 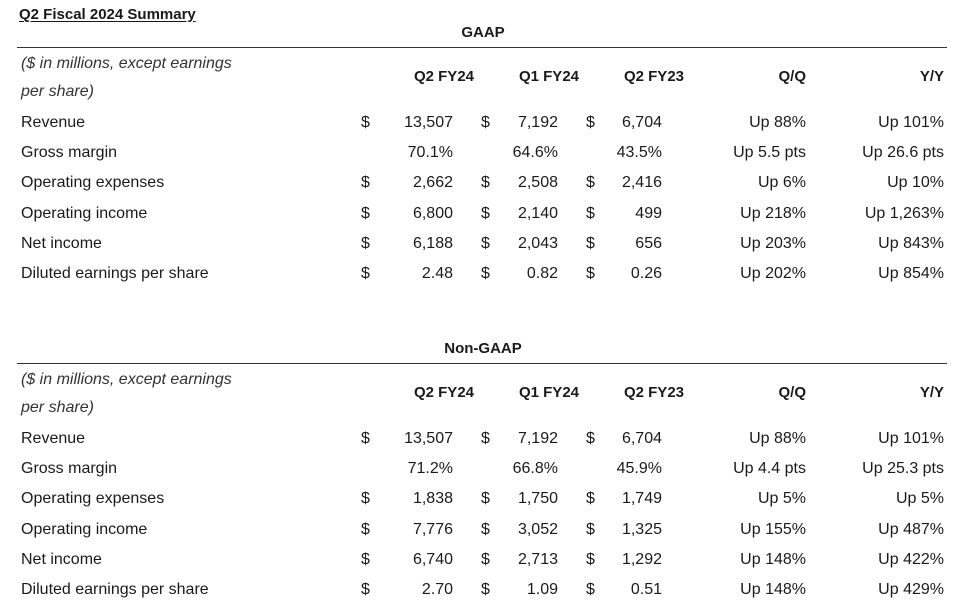 What do you see at coordinates (773, 213) in the screenshot?
I see `qq-change: Up 218%` at bounding box center [773, 213].